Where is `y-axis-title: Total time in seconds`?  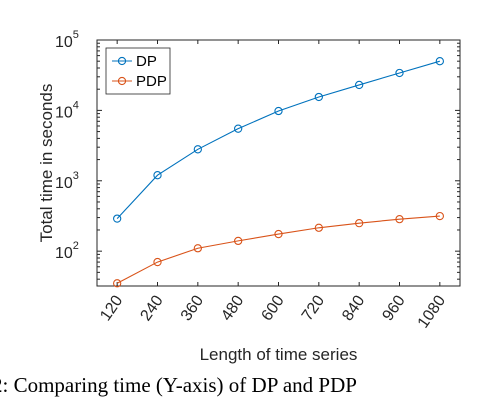
y-axis-title: Total time in seconds is located at coordinates (46, 163).